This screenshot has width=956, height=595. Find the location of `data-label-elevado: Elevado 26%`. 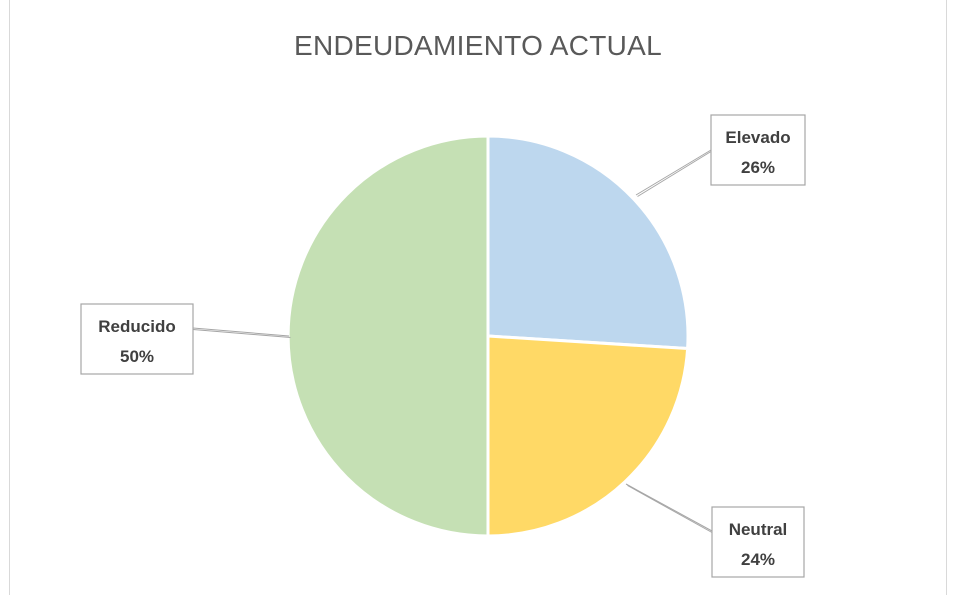

data-label-elevado: Elevado 26% is located at coordinates (720, 155).